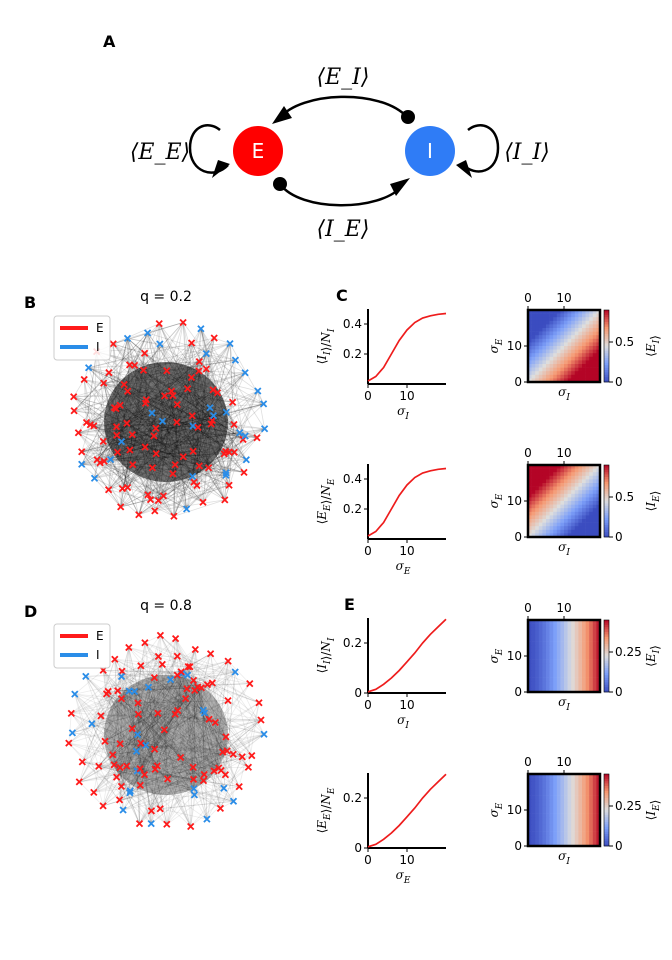 This screenshot has height=960, width=672. Describe the element at coordinates (326, 647) in the screenshot. I see `label-char: N` at that location.